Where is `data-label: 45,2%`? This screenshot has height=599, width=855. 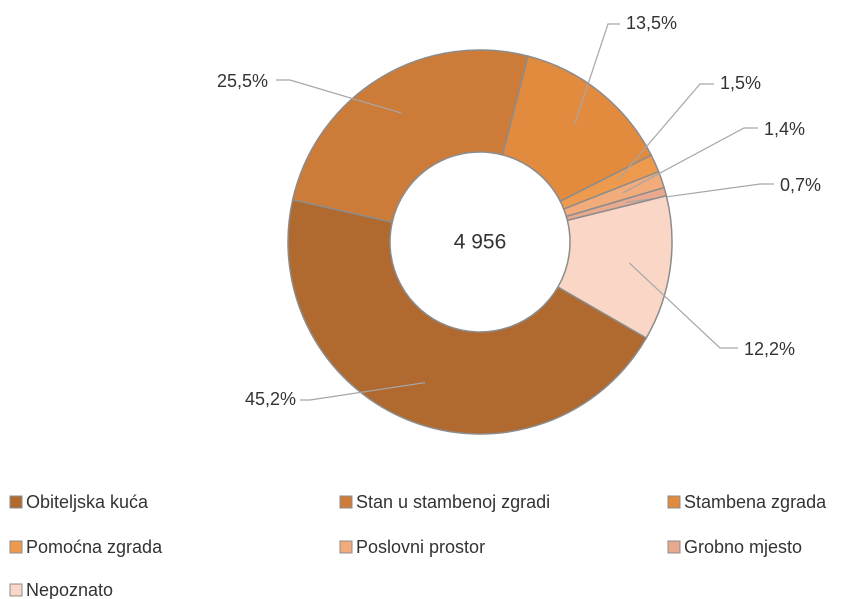 data-label: 45,2% is located at coordinates (270, 399).